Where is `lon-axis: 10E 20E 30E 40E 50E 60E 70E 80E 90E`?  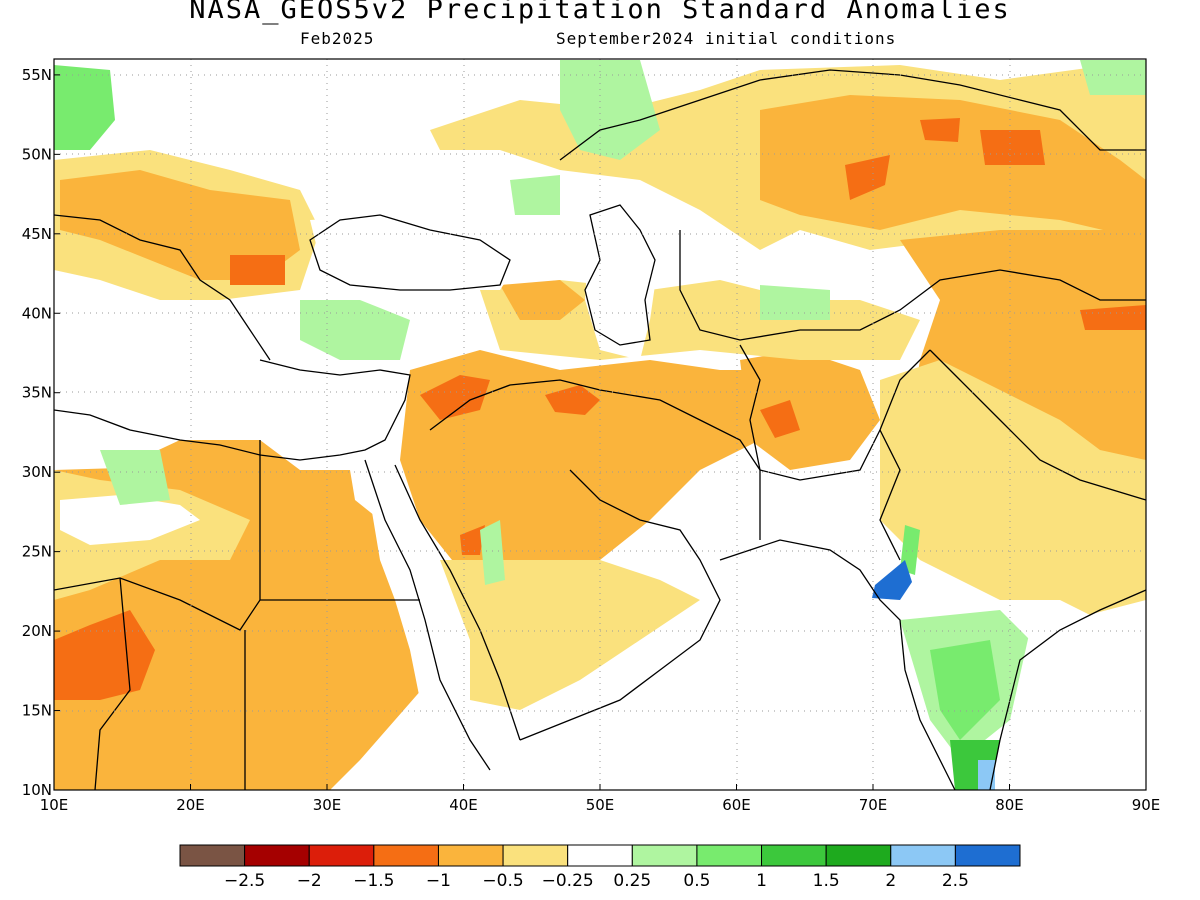
lon-axis: 10E 20E 30E 40E 50E 60E 70E 80E 90E is located at coordinates (600, 799).